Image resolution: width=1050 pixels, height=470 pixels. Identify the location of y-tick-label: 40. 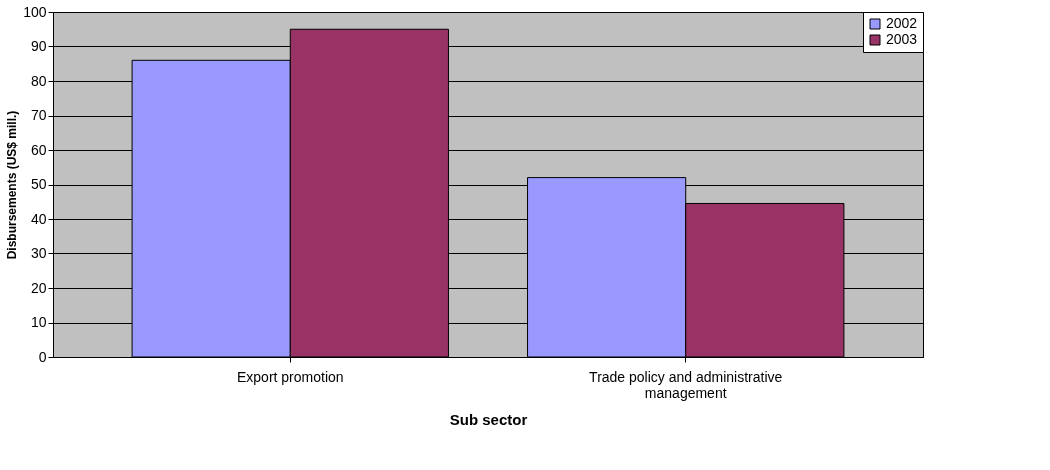
(38, 218).